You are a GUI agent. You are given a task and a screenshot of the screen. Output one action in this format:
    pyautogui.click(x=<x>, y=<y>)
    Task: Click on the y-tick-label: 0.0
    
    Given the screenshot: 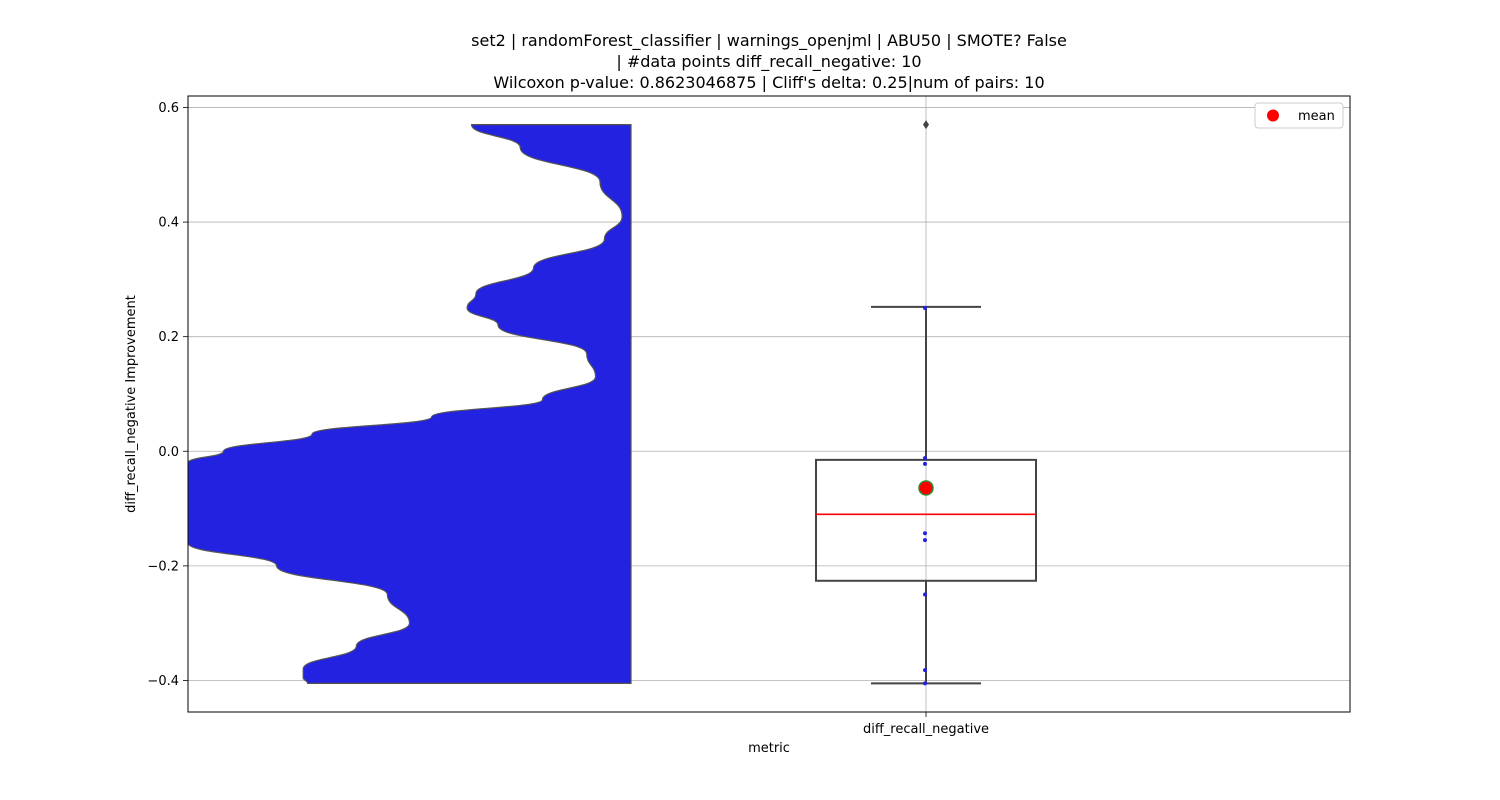 What is the action you would take?
    pyautogui.click(x=168, y=452)
    